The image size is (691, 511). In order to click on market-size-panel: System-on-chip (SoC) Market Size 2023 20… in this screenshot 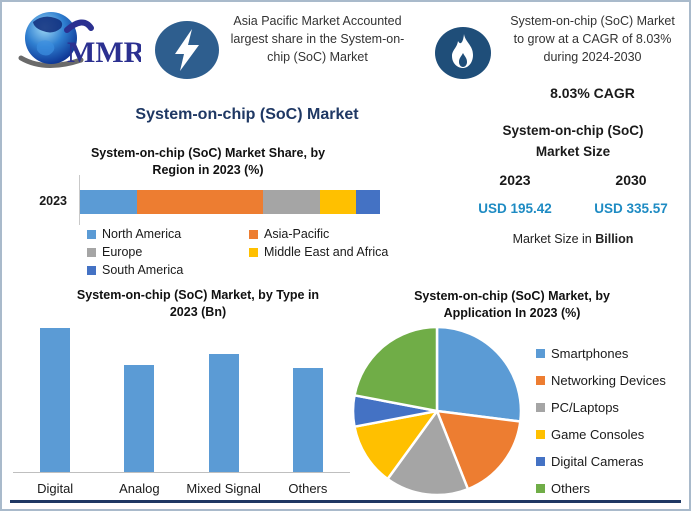, I will do `click(573, 183)`.